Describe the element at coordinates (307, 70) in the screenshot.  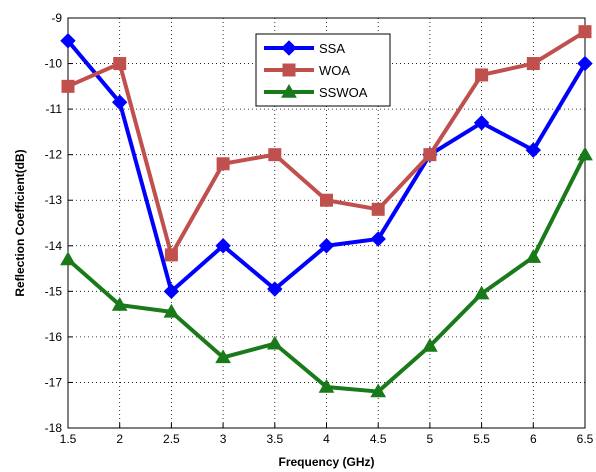
I see `legend-item-woa: WOA` at that location.